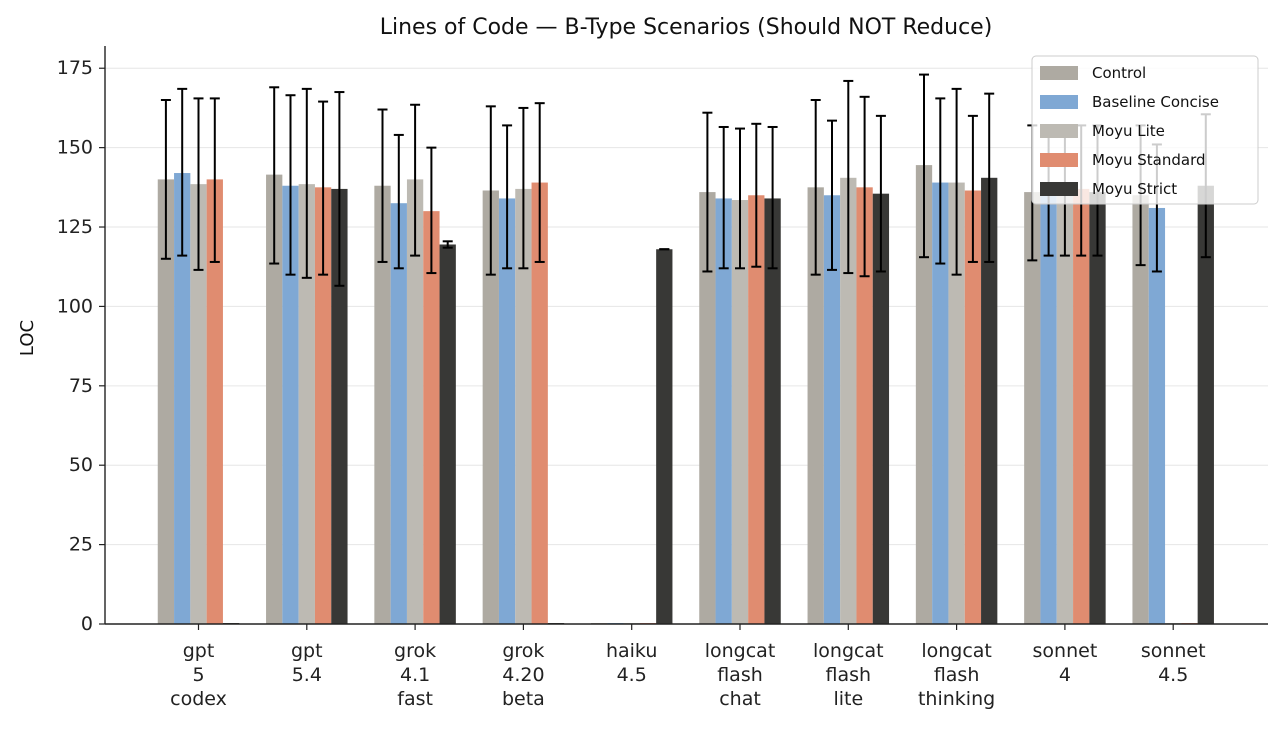 This screenshot has height=730, width=1282. I want to click on y-tick-label: 100, so click(75, 306).